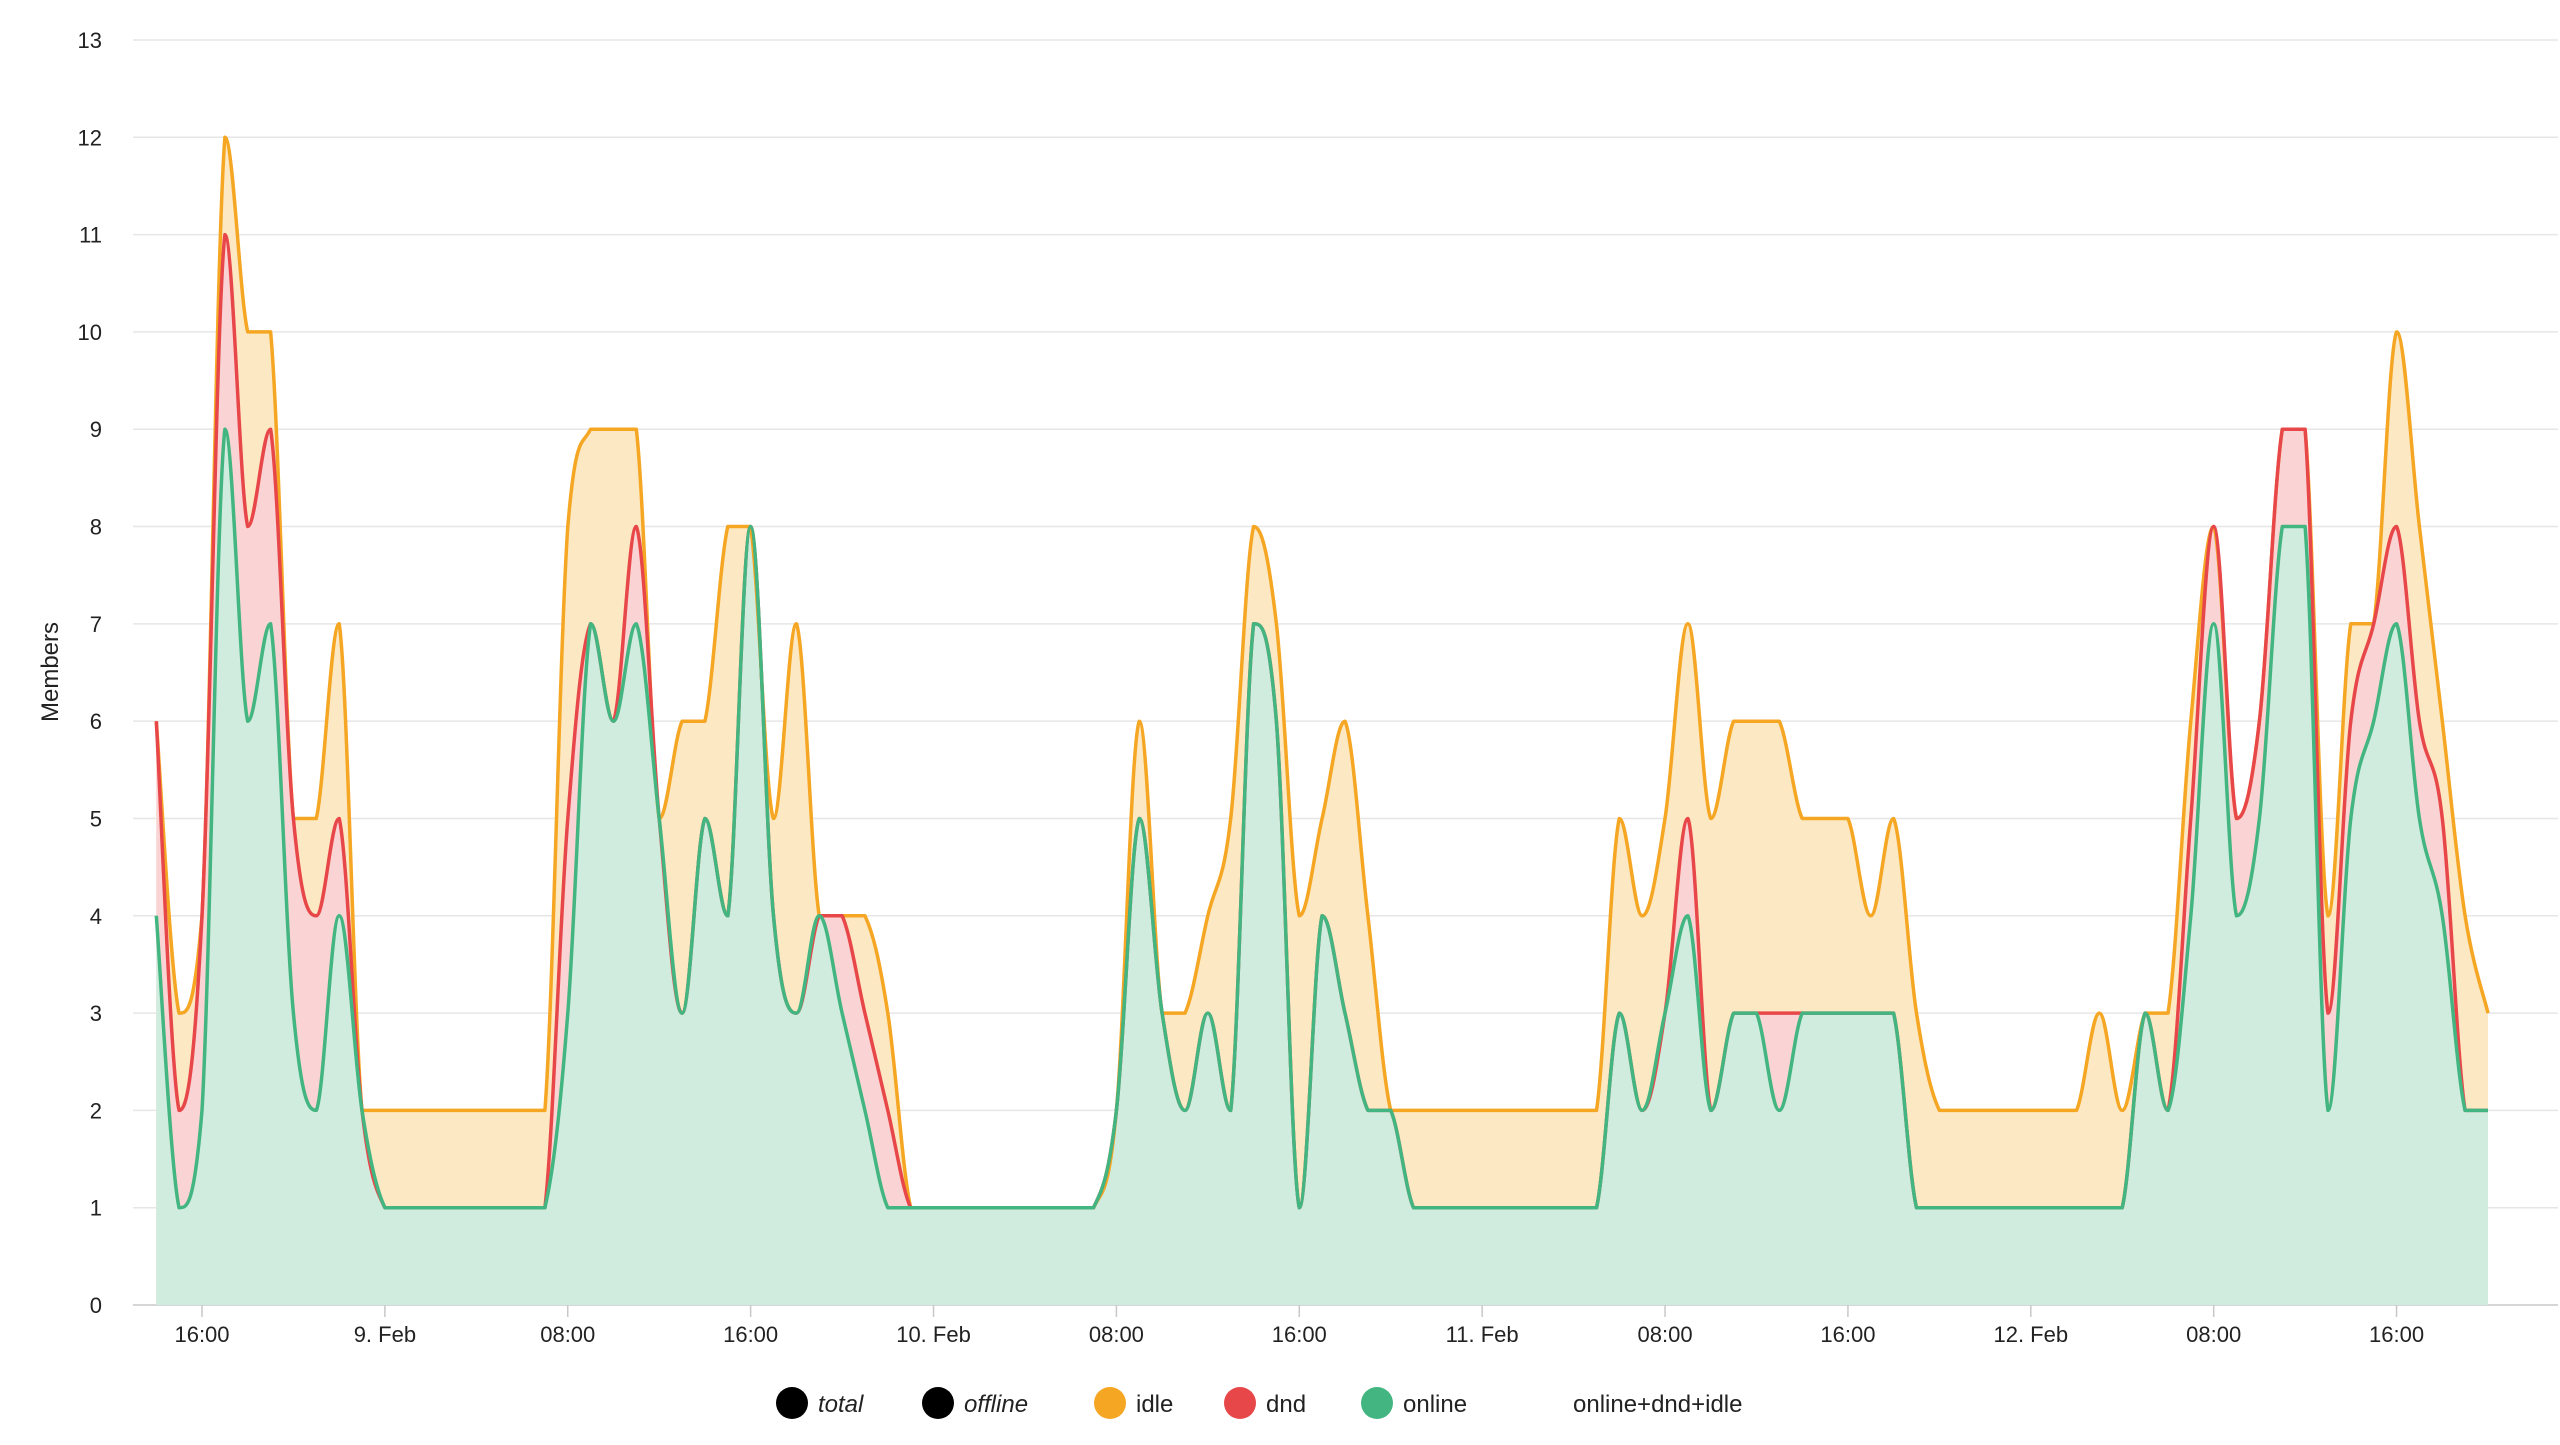 This screenshot has width=2560, height=1445. What do you see at coordinates (96, 1013) in the screenshot?
I see `y-tick-label: 3` at bounding box center [96, 1013].